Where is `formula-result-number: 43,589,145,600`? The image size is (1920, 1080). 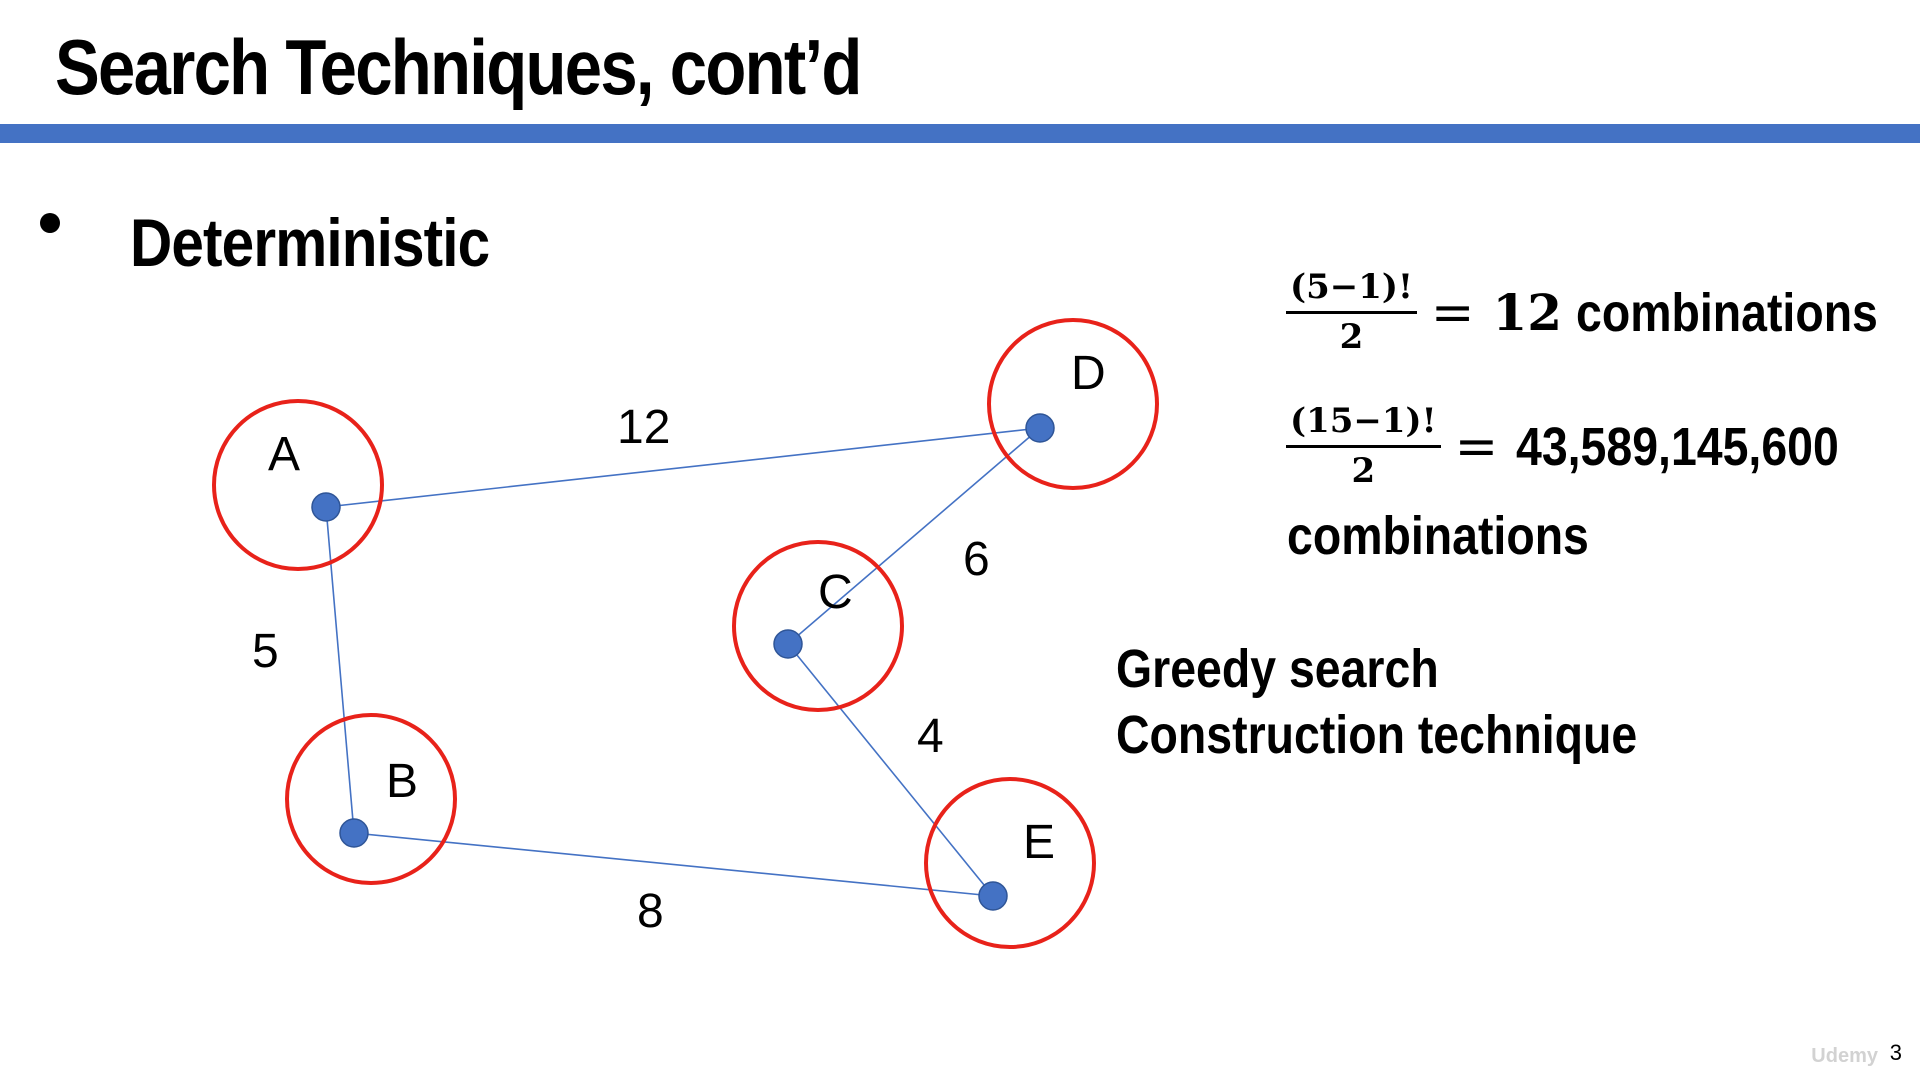
formula-result-number: 43,589,145,600 is located at coordinates (1677, 446).